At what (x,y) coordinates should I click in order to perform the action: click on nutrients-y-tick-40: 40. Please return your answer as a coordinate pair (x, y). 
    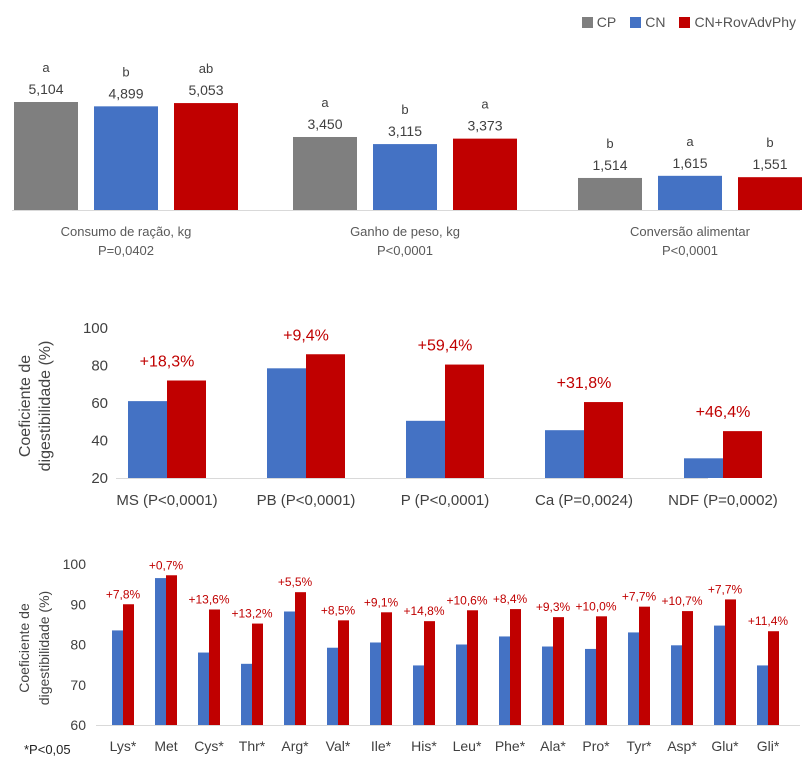
    Looking at the image, I should click on (99, 441).